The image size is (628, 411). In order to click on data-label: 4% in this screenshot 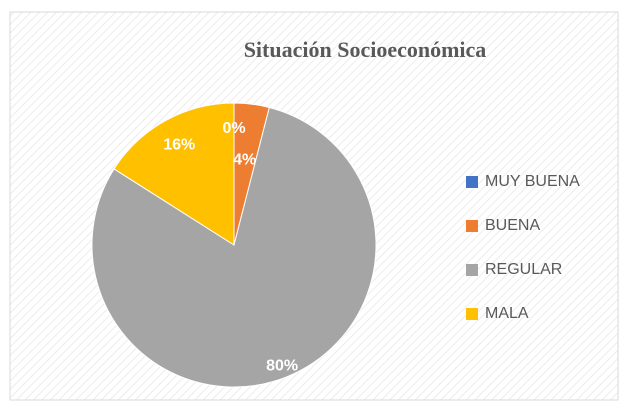, I will do `click(244, 160)`.